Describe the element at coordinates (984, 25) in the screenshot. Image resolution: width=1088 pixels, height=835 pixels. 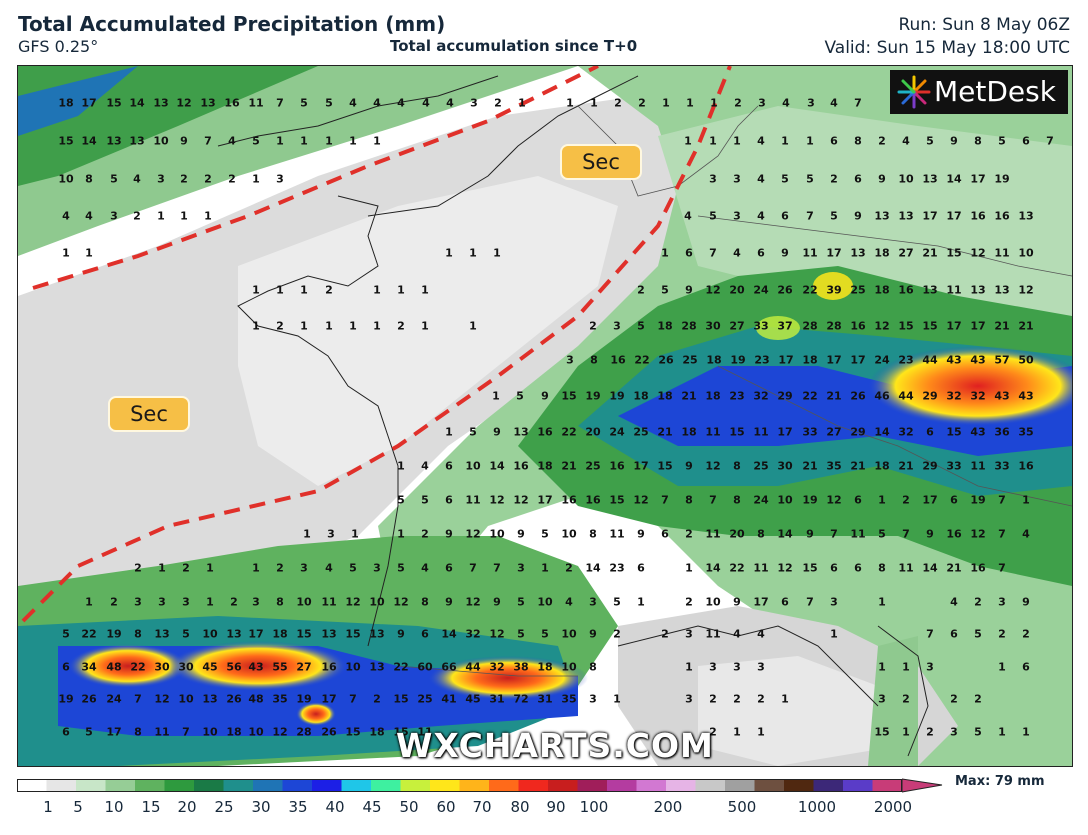
I see `run-time: Run: Sun 8 May 06Z` at that location.